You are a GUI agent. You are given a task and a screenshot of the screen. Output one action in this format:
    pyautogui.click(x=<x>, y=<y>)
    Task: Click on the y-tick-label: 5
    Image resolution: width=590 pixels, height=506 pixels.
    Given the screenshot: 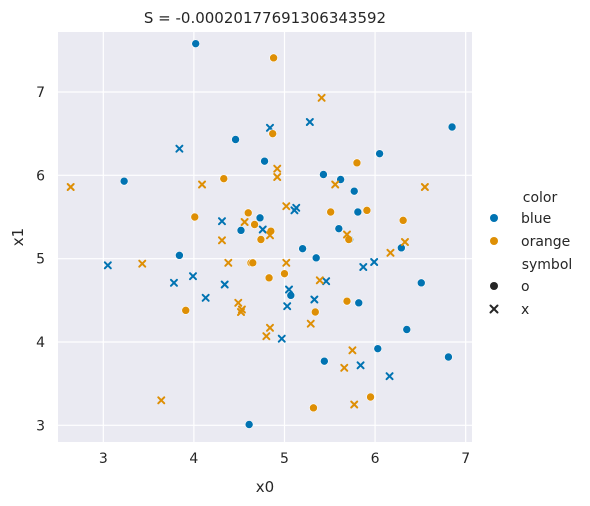 What is the action you would take?
    pyautogui.click(x=40, y=260)
    